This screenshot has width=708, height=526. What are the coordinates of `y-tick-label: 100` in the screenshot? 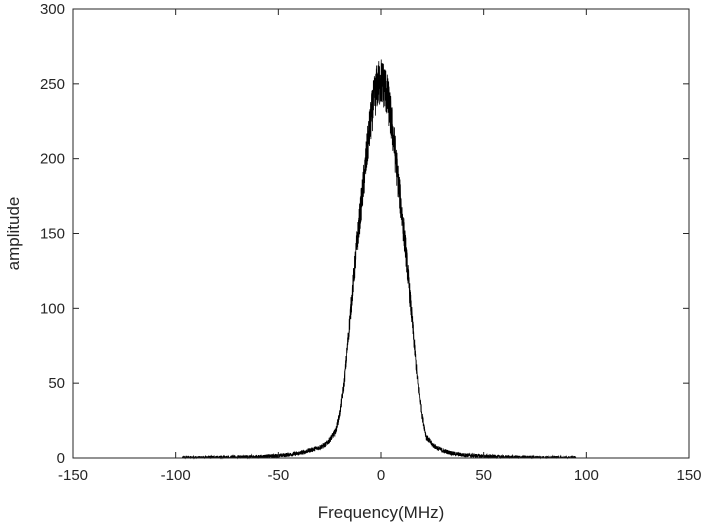 It's located at (52, 308).